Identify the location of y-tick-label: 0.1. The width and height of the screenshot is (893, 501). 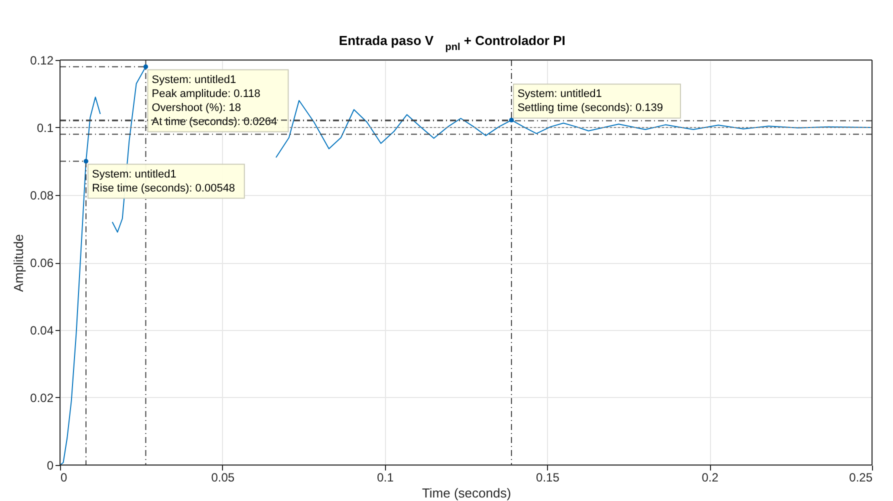
(45, 128).